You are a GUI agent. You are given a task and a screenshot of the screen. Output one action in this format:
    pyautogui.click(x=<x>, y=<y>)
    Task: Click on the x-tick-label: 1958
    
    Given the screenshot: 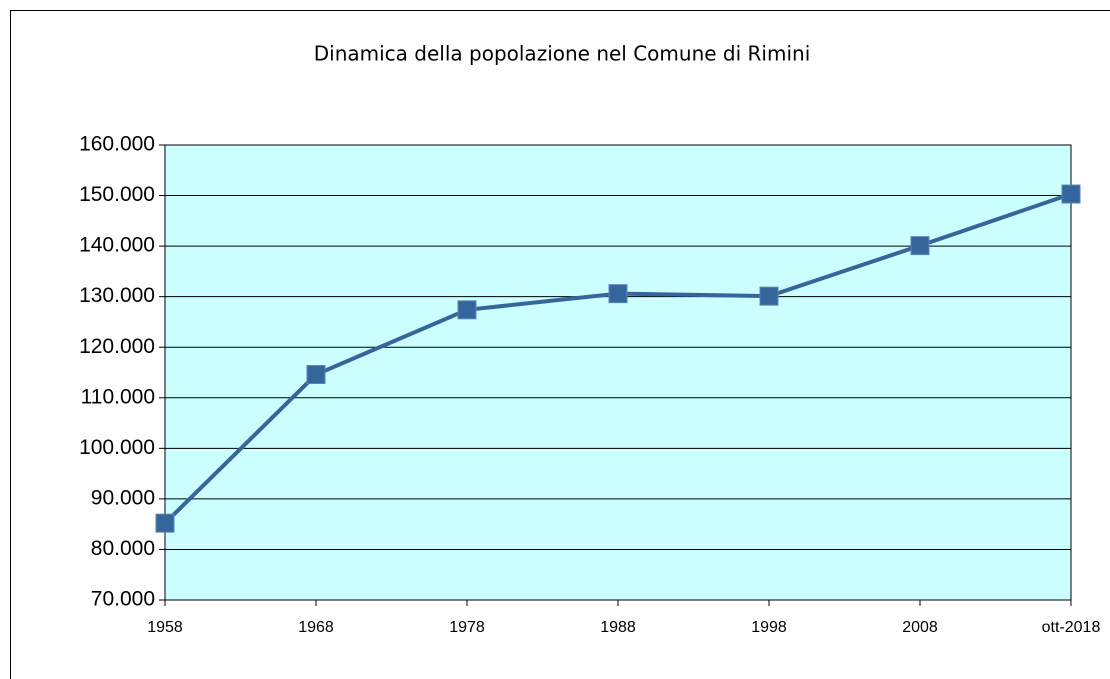 What is the action you would take?
    pyautogui.click(x=165, y=627)
    